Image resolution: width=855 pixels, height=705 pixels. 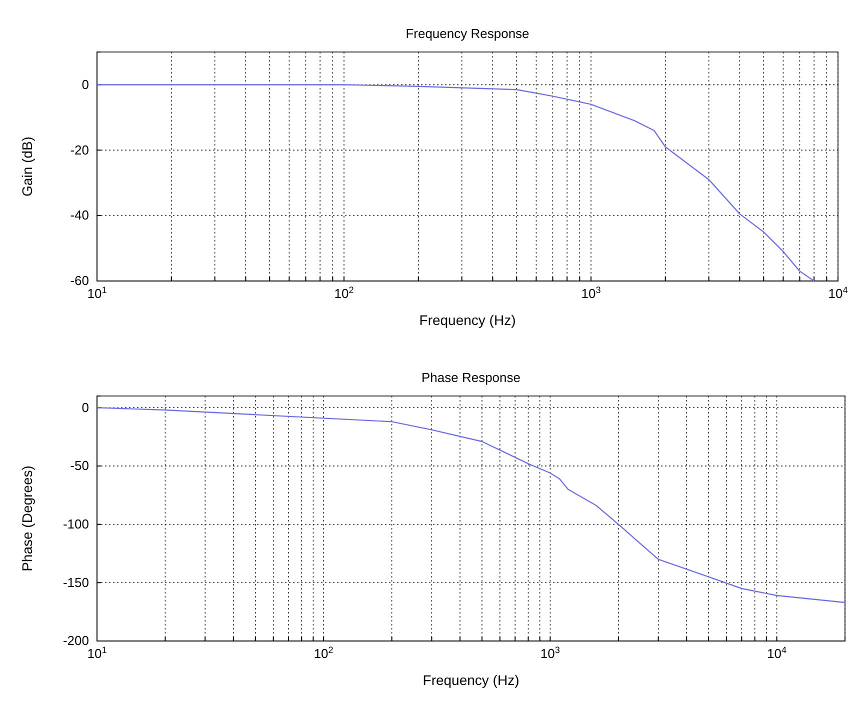 What do you see at coordinates (75, 524) in the screenshot?
I see `y-tick-label: -100` at bounding box center [75, 524].